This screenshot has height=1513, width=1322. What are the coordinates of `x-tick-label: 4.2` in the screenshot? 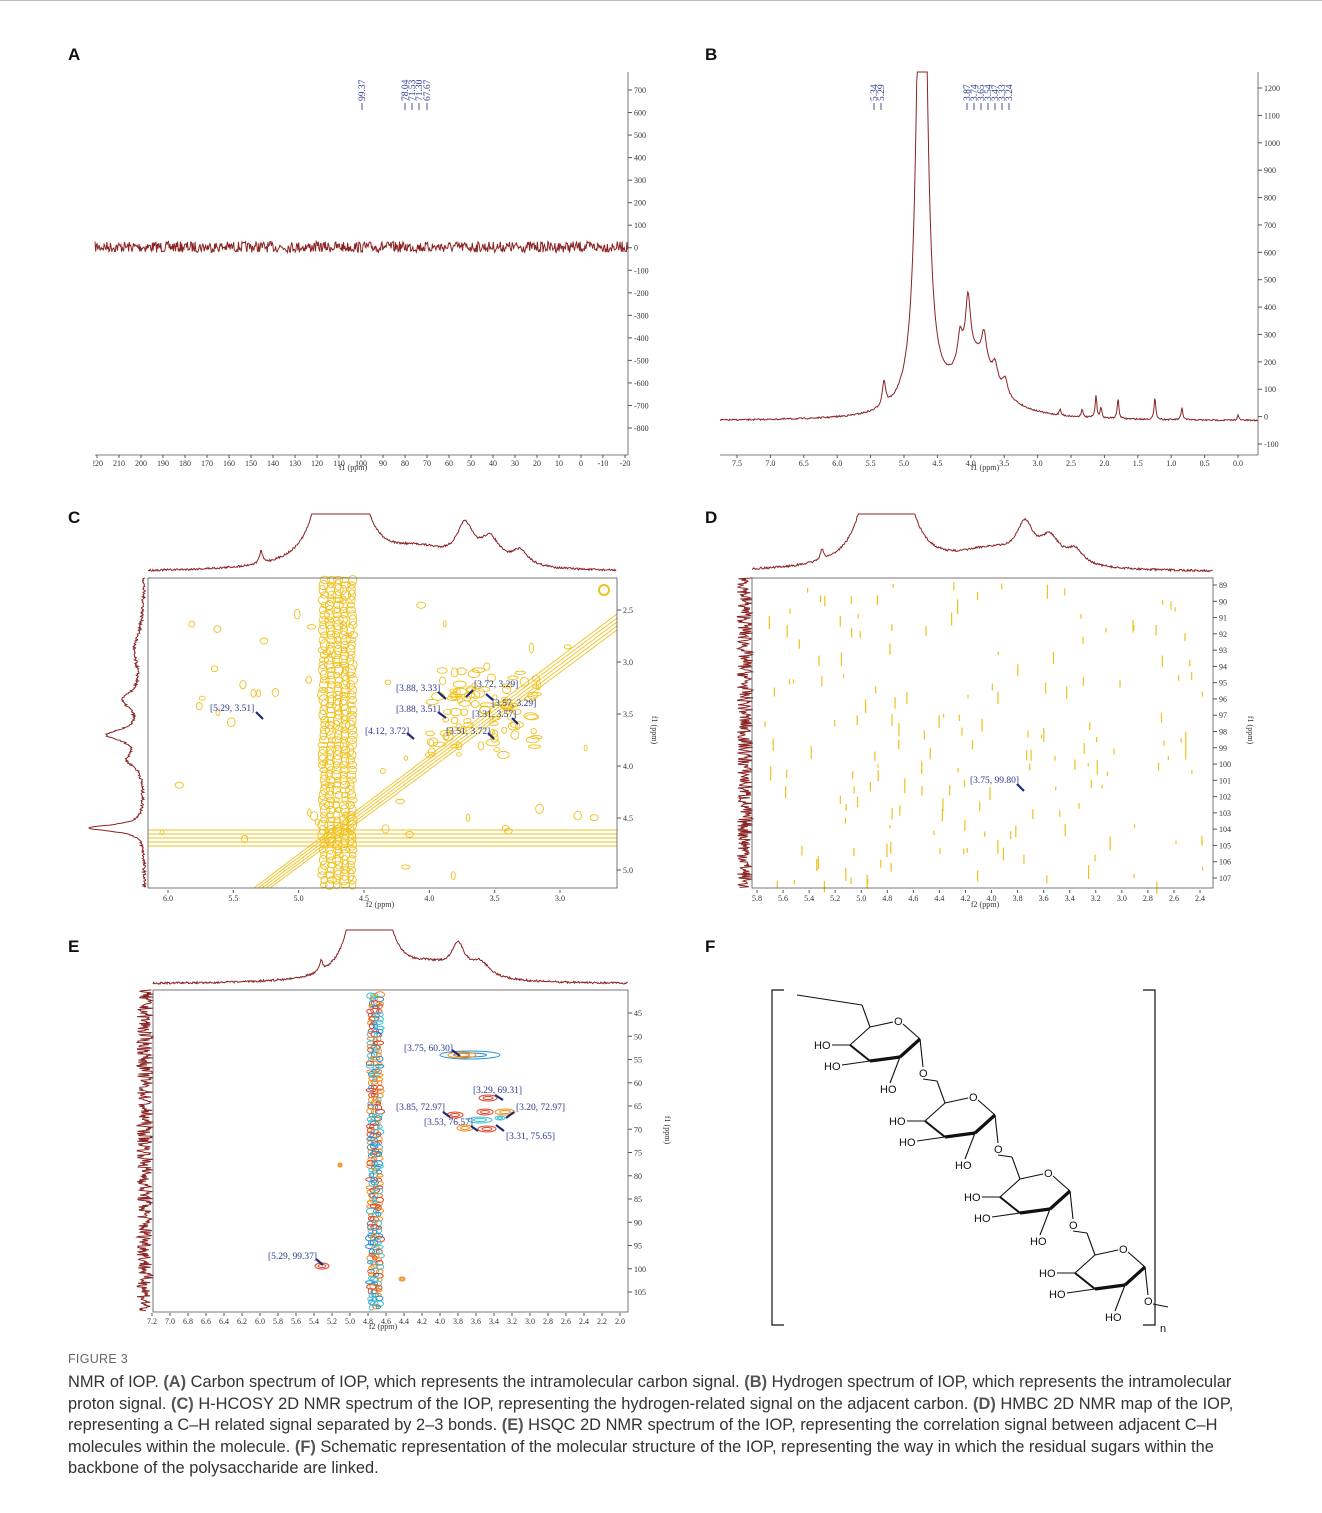 It's located at (965, 898).